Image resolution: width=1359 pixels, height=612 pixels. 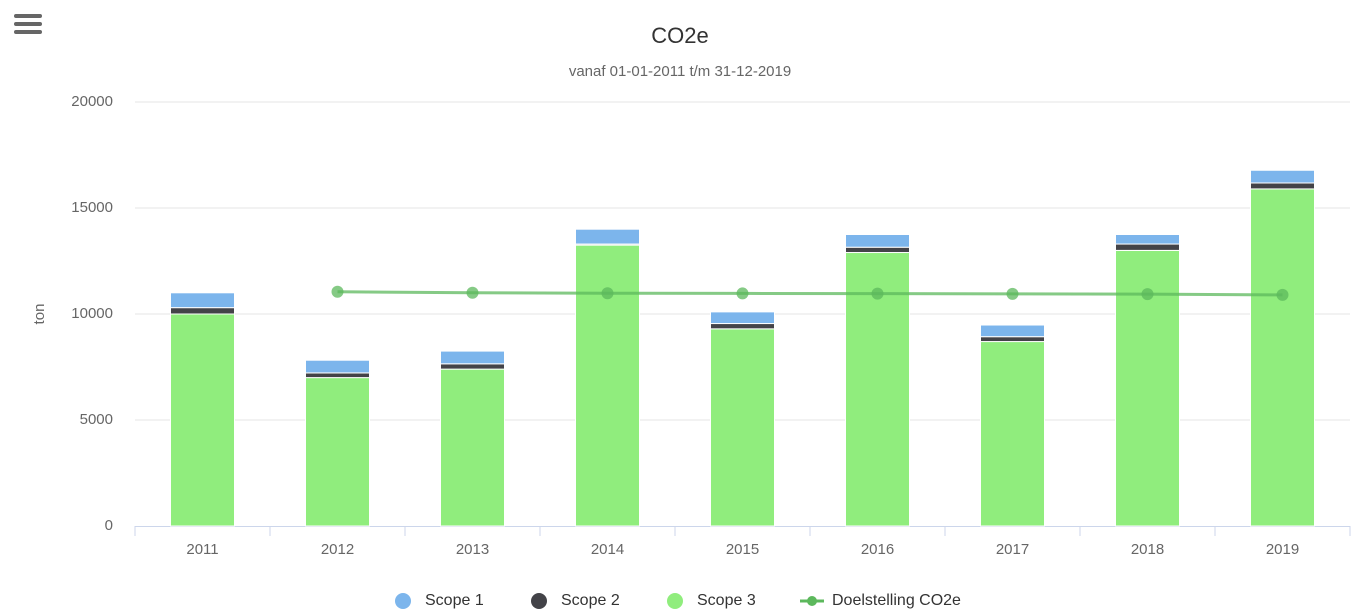 I want to click on x-tick-label: 2019, so click(x=1282, y=549).